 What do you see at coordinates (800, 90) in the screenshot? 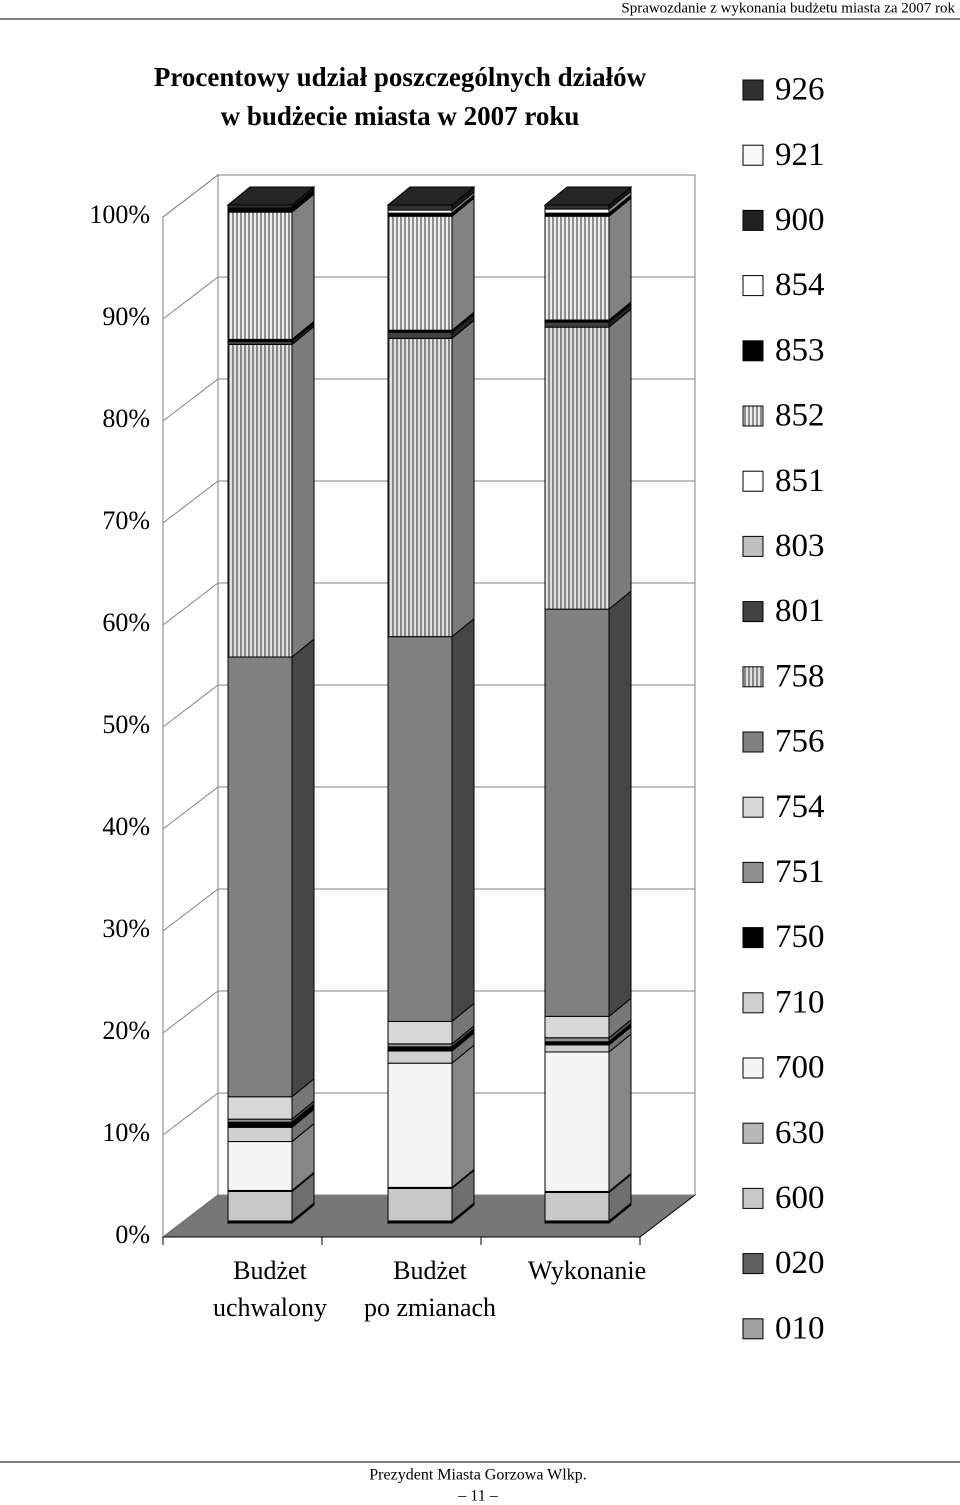
I see `legend-label: 926` at bounding box center [800, 90].